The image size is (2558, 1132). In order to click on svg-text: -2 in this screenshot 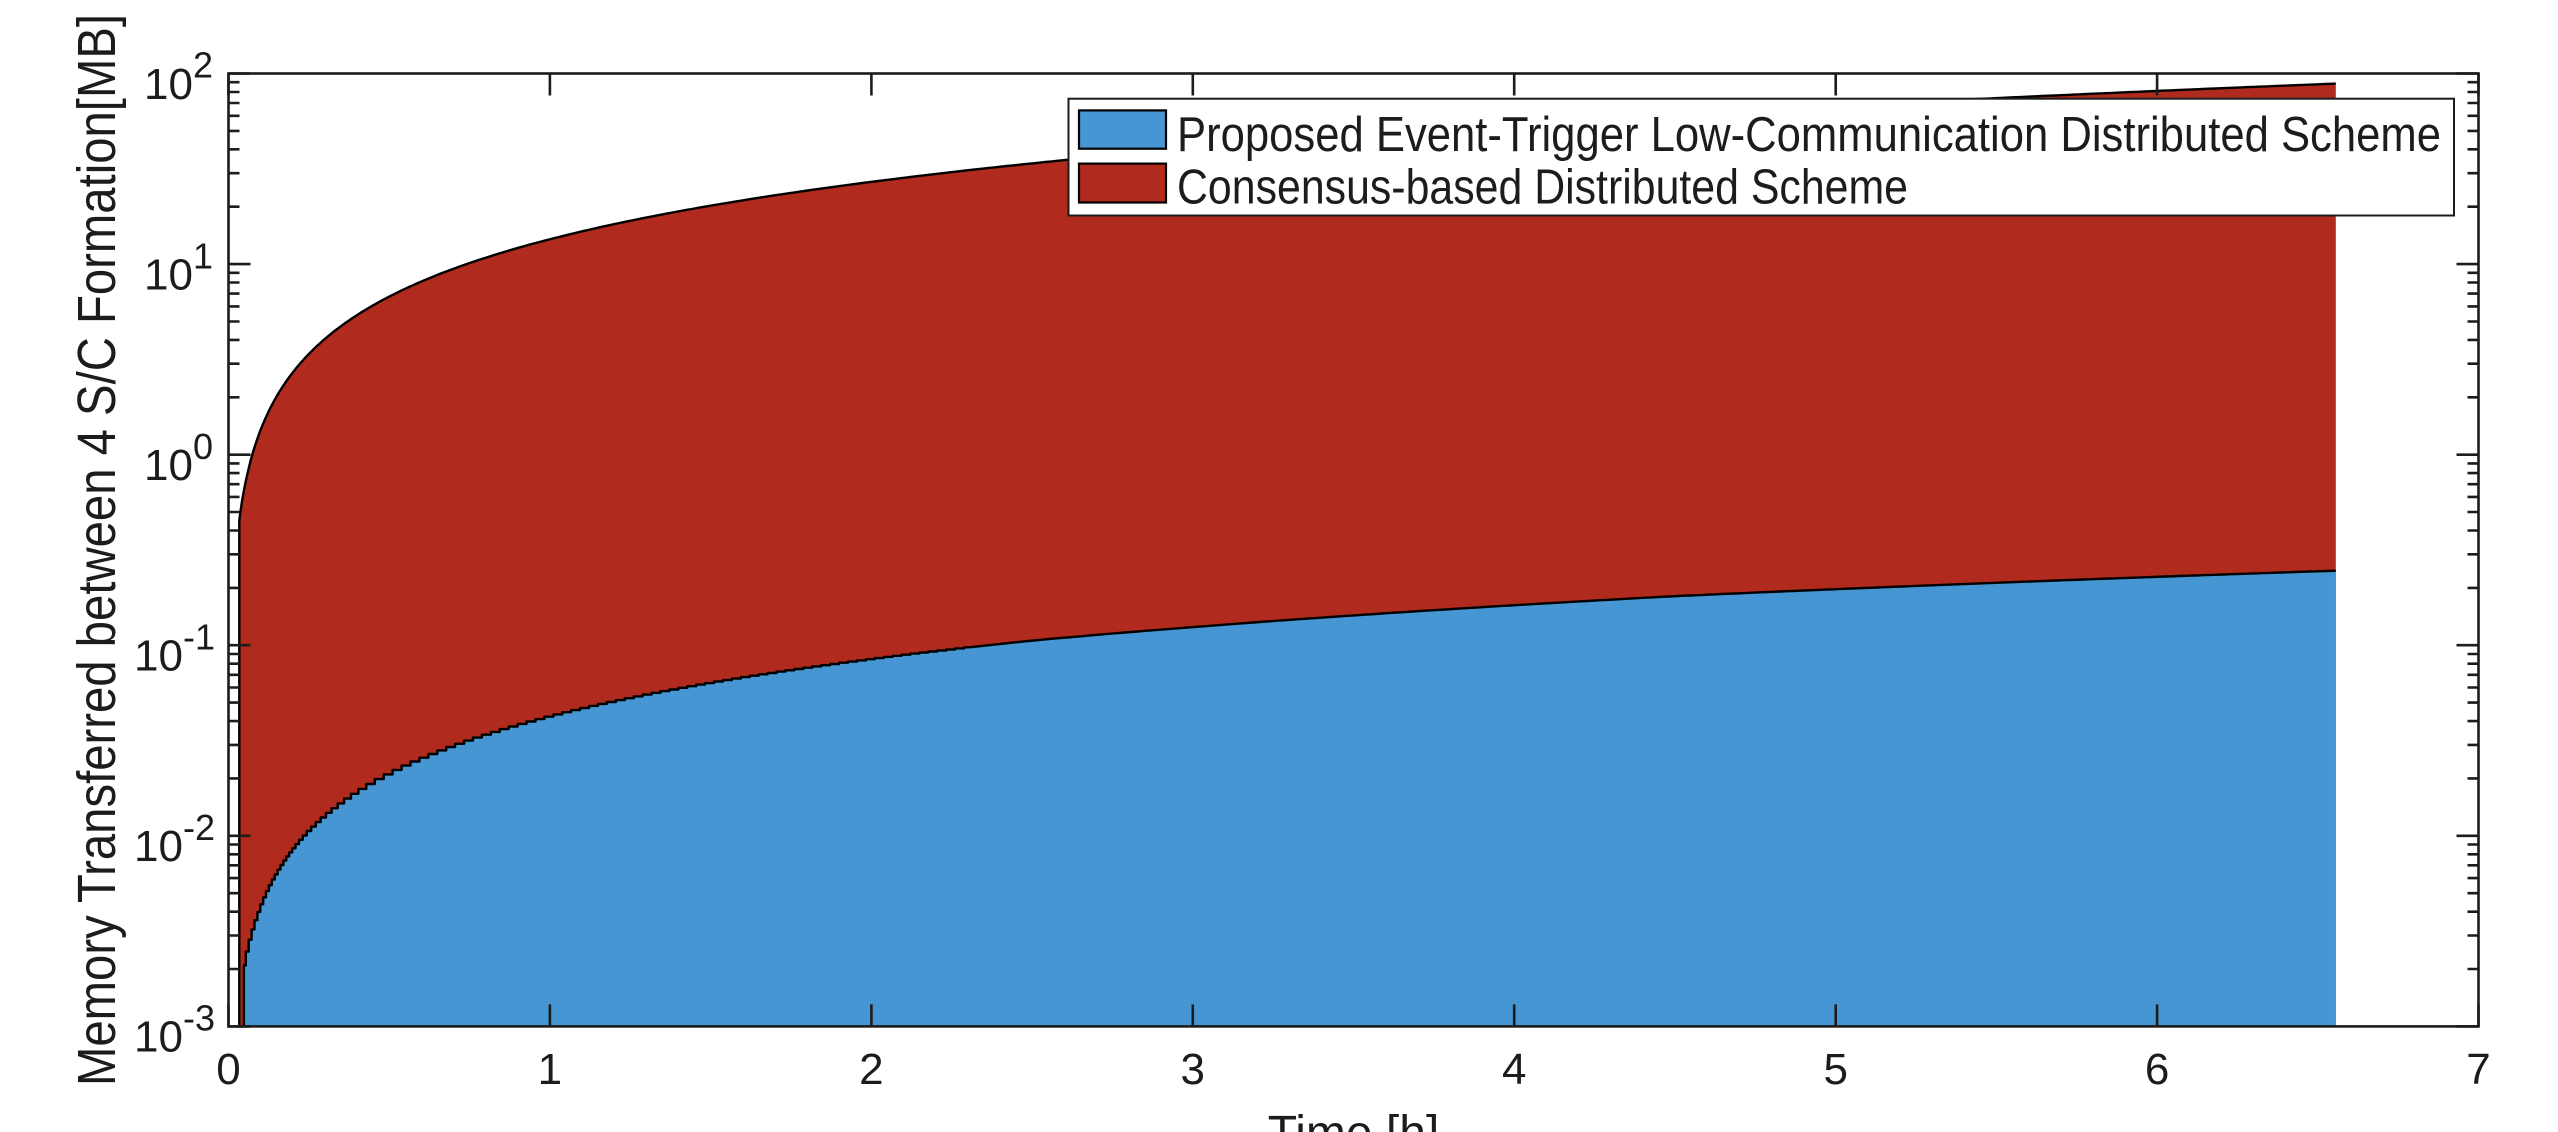, I will do `click(199, 827)`.